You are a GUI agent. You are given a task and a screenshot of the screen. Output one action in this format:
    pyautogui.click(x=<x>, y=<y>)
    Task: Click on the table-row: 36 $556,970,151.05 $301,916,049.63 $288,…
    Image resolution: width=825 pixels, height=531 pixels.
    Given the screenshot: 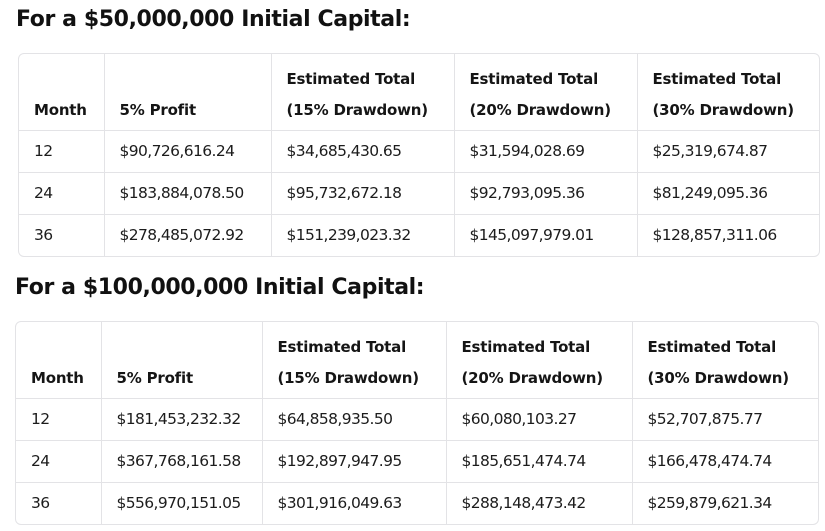 What is the action you would take?
    pyautogui.click(x=417, y=503)
    